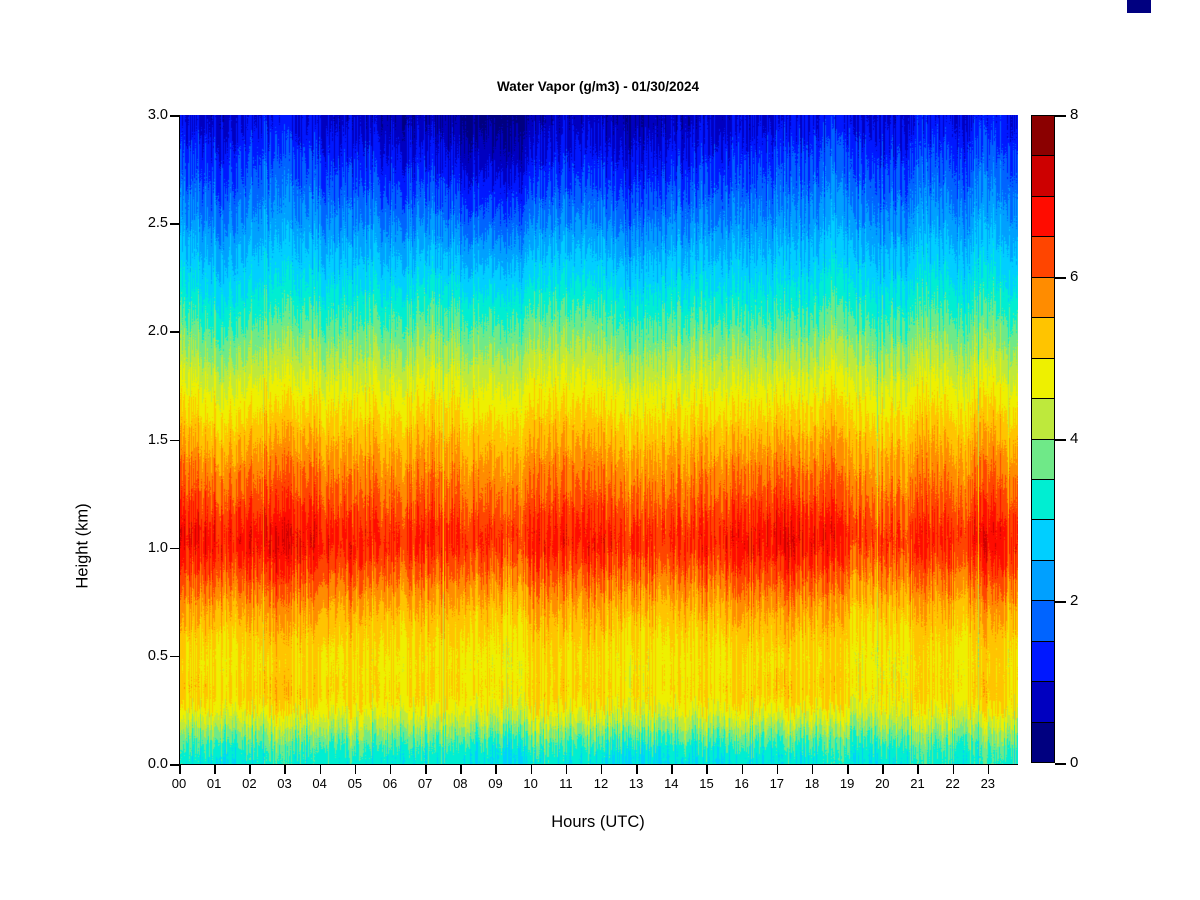 The image size is (1200, 900). Describe the element at coordinates (319, 783) in the screenshot. I see `x-tick-label: 04` at that location.